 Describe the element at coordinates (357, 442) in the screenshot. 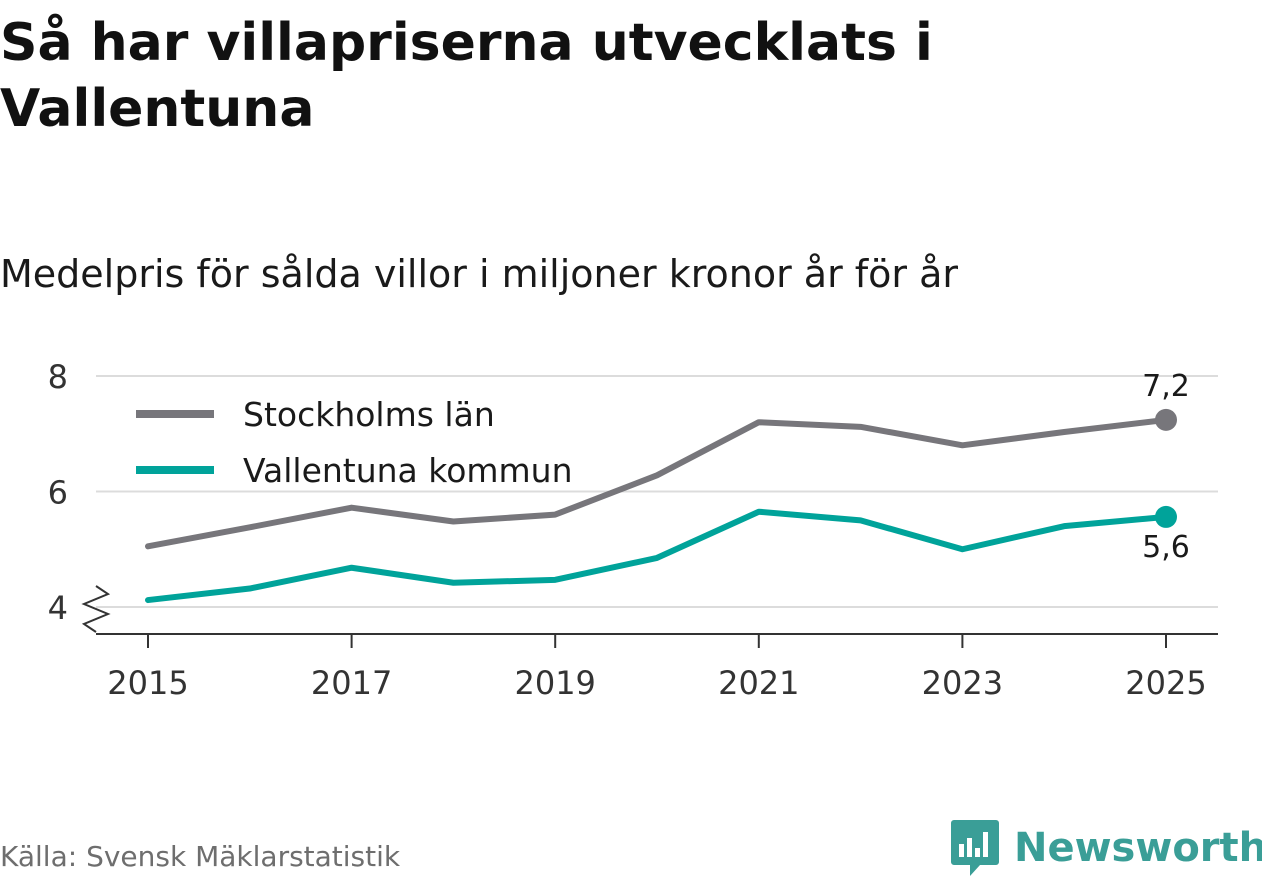

I see `legend: Stockholms län Vallentuna kommun` at that location.